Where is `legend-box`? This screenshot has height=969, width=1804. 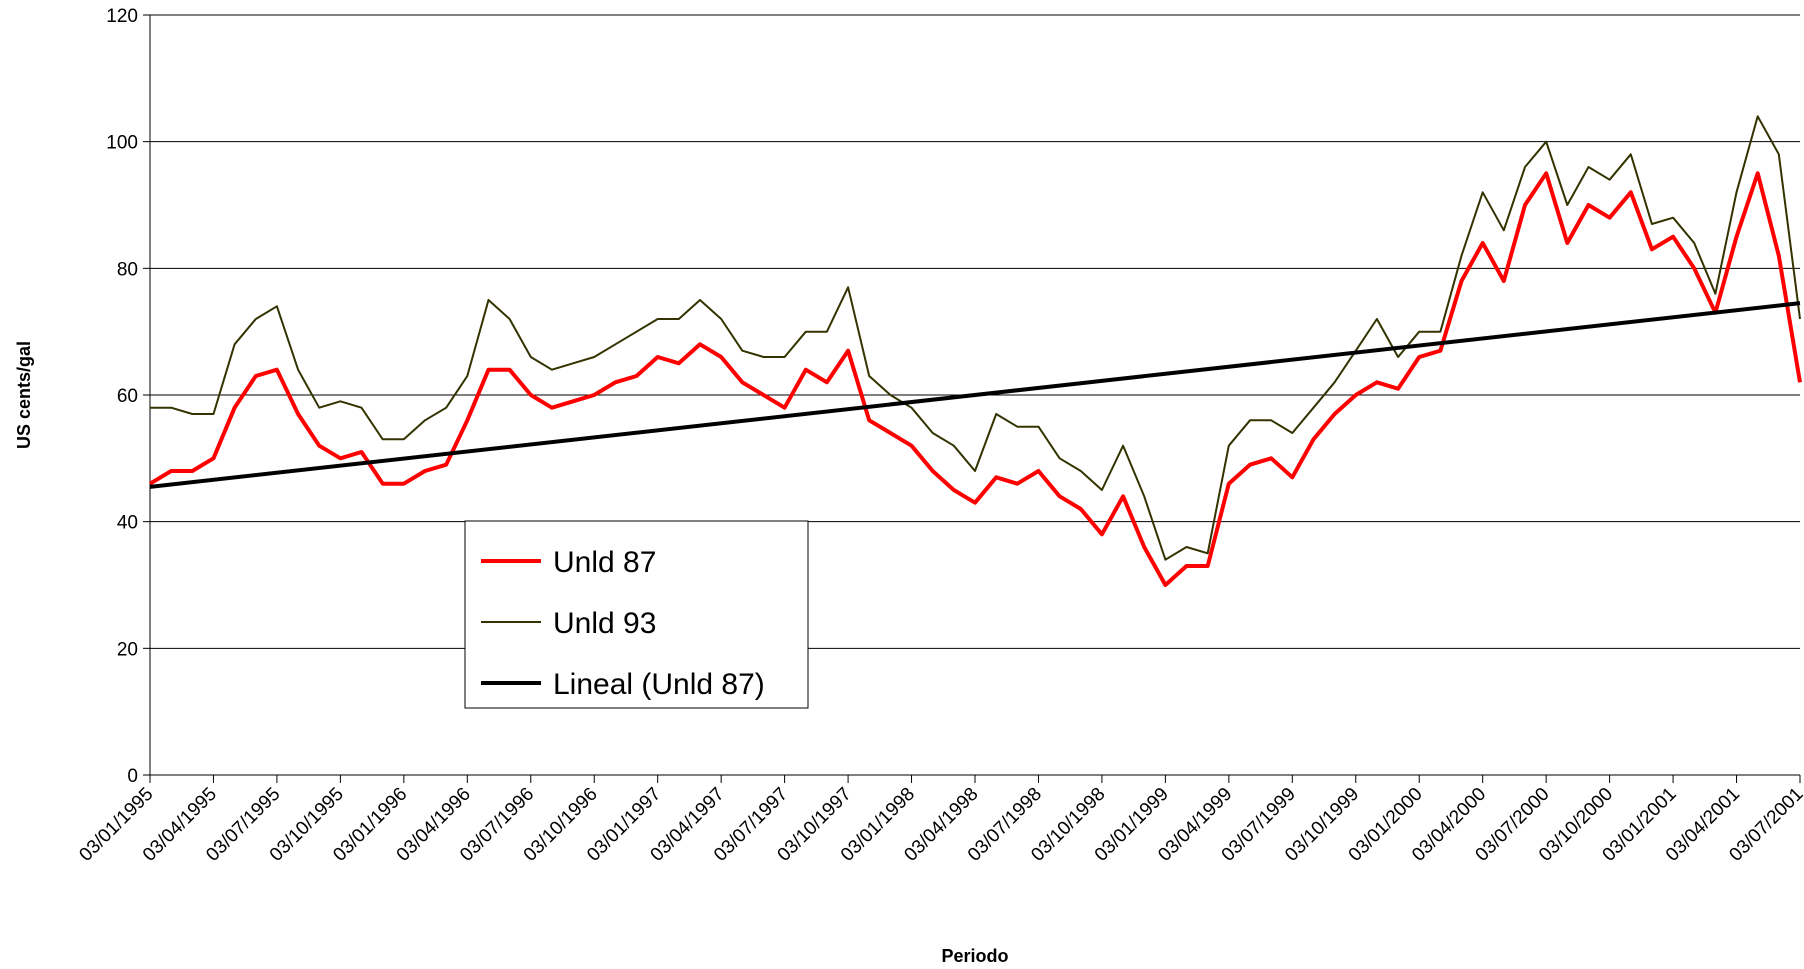 legend-box is located at coordinates (636, 614).